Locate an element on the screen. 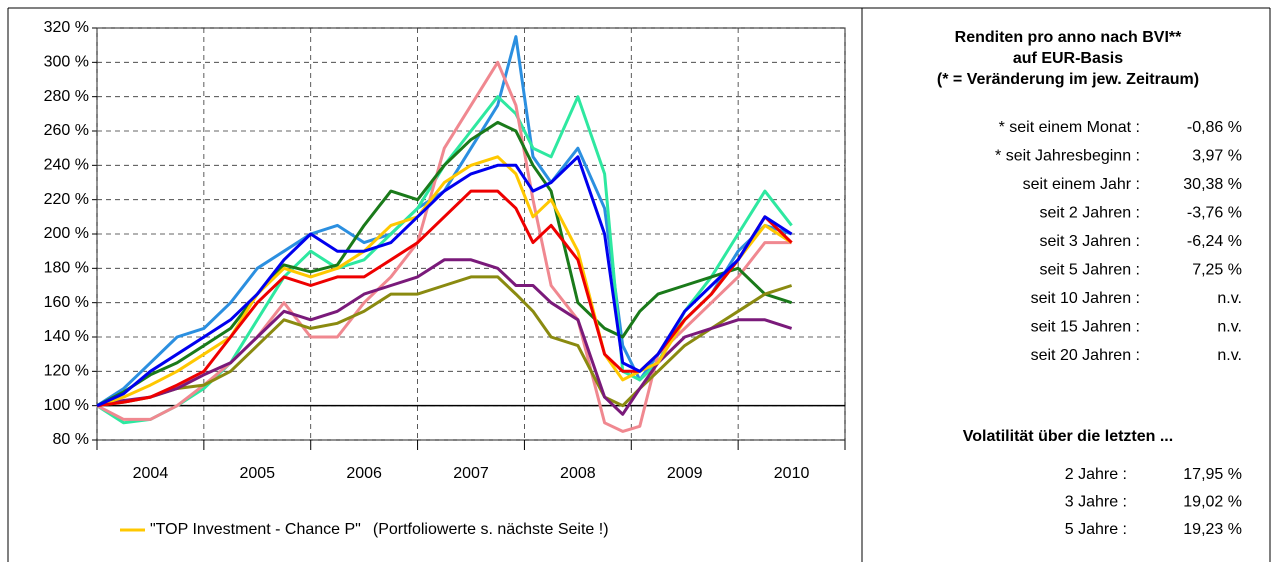 This screenshot has width=1277, height=562. returns-label: seit 15 Jahren : is located at coordinates (1085, 327).